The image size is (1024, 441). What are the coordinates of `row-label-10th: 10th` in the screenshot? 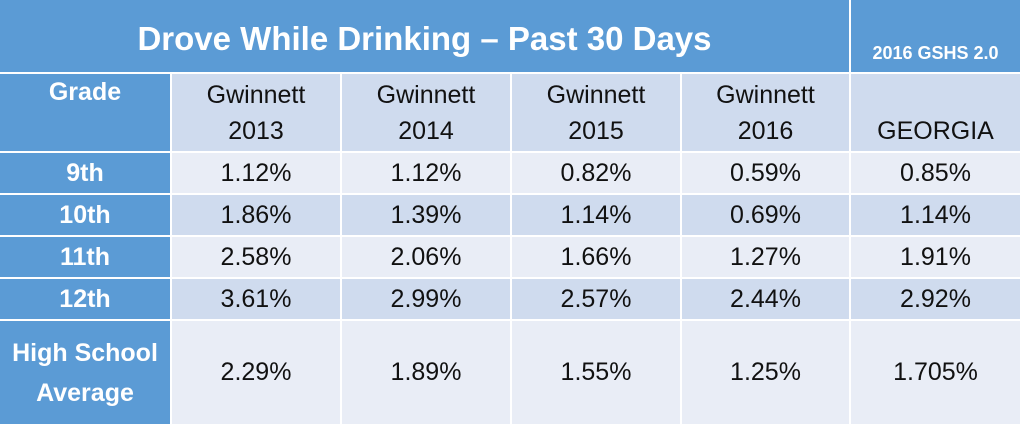 It's located at (85, 215).